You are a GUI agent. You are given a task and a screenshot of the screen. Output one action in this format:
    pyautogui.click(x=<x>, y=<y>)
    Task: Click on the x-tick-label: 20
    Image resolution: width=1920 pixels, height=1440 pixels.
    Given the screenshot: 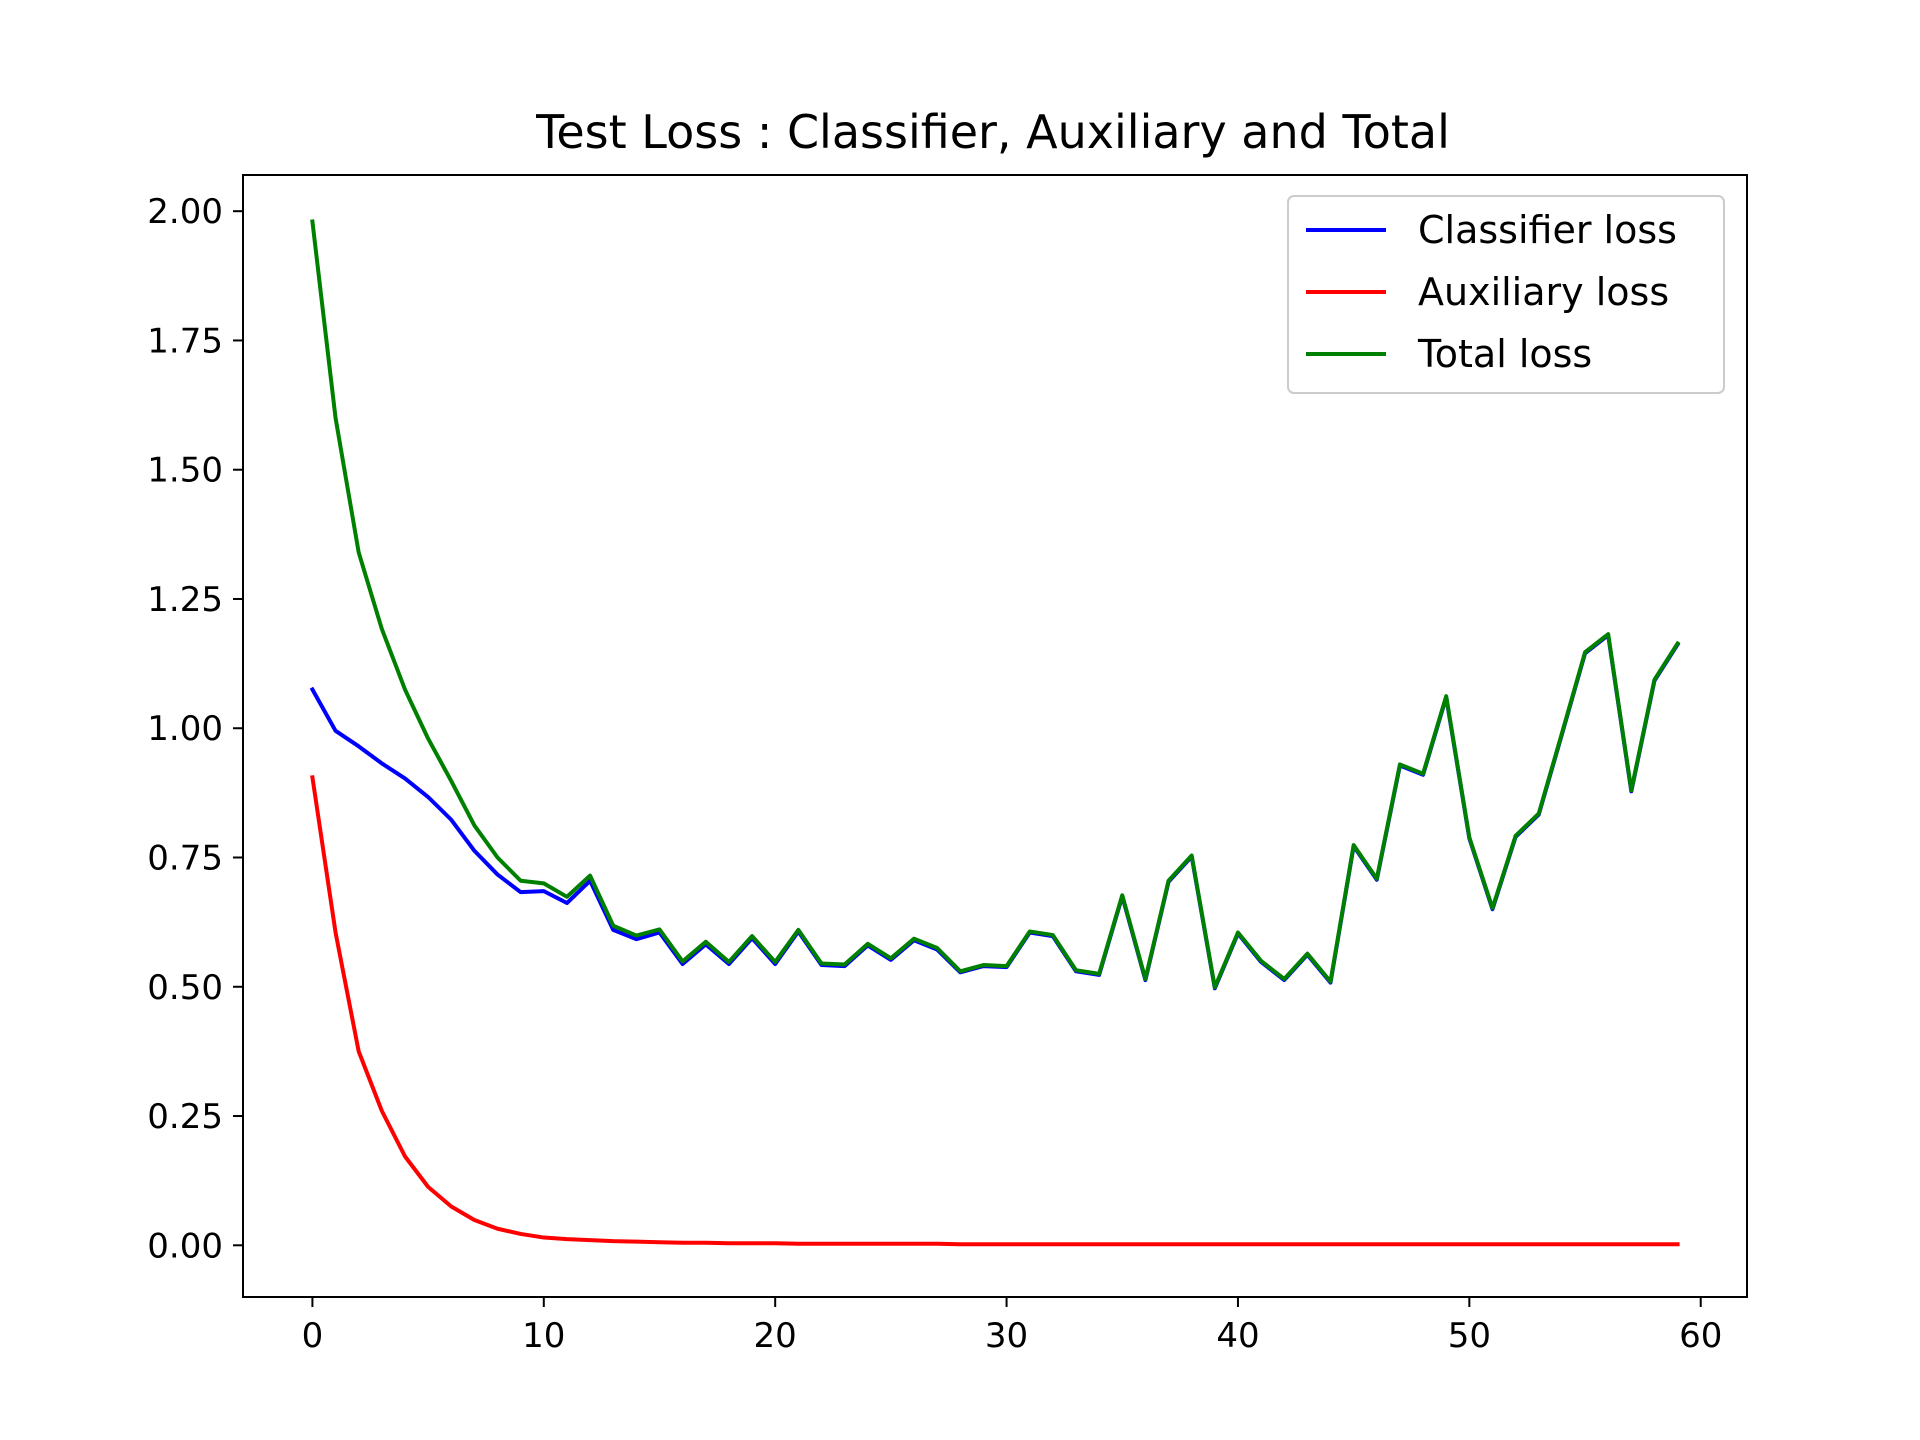 What is the action you would take?
    pyautogui.click(x=775, y=1336)
    